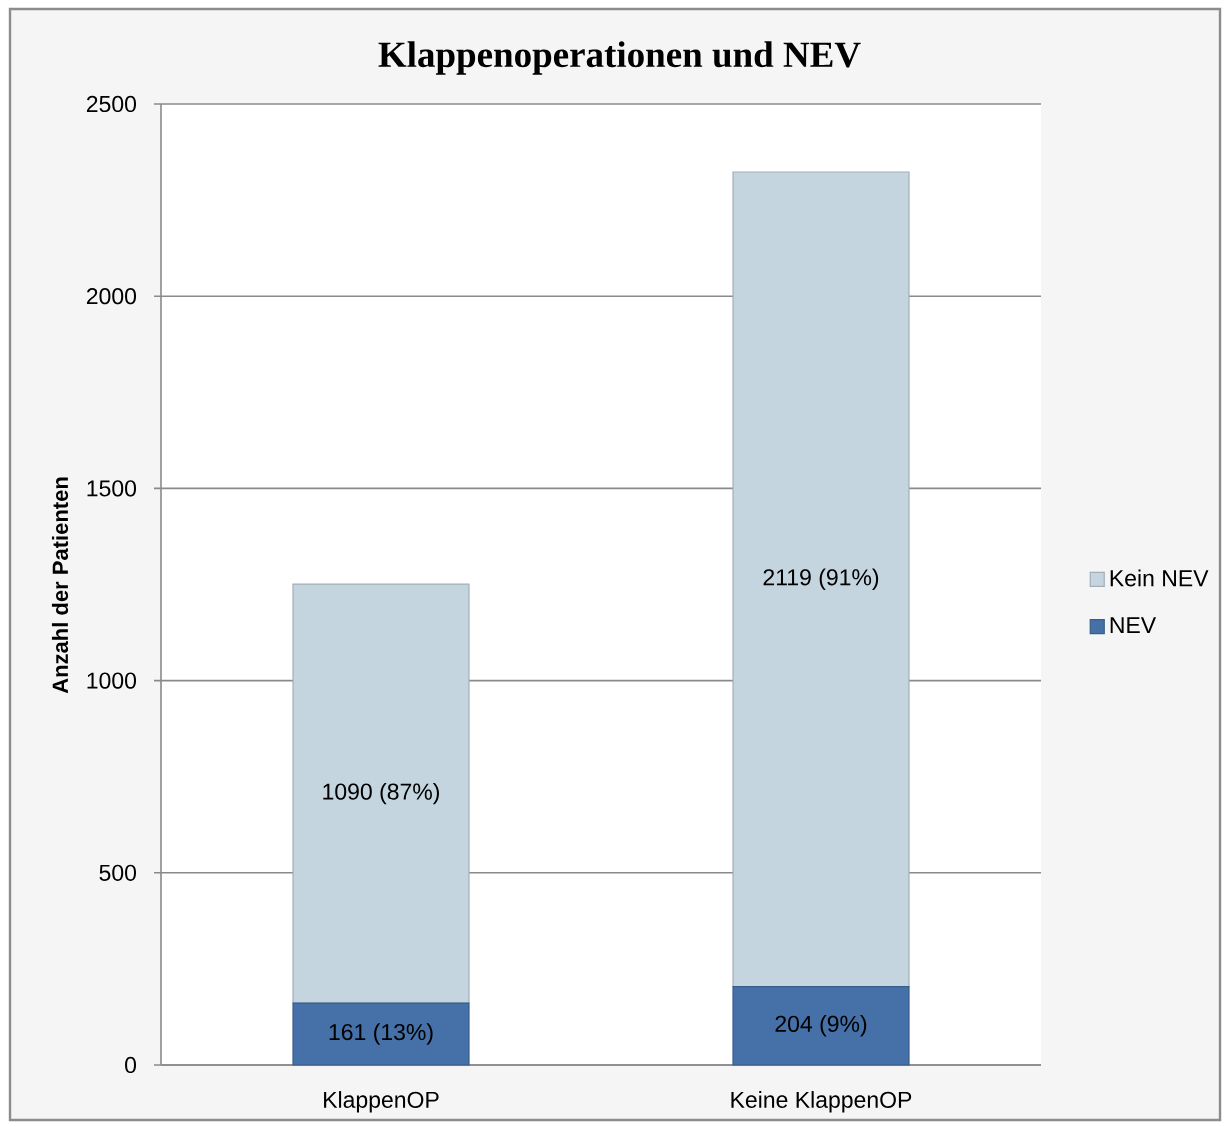  I want to click on y-tick-label: 500, so click(118, 872).